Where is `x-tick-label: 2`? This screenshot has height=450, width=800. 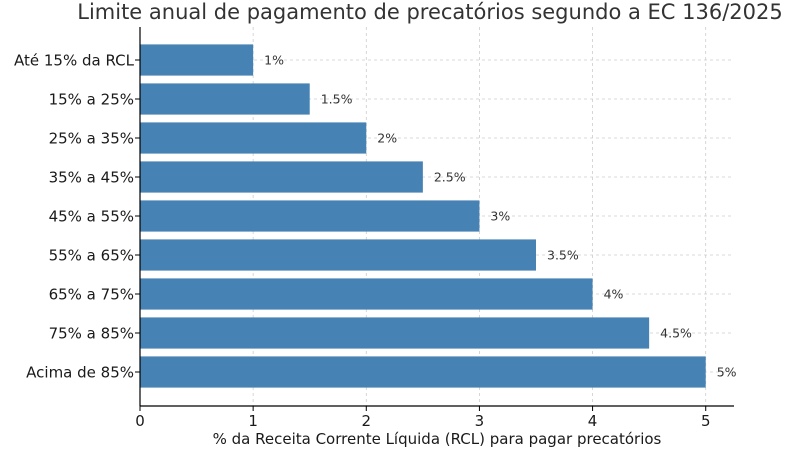
x-tick-label: 2 is located at coordinates (367, 421).